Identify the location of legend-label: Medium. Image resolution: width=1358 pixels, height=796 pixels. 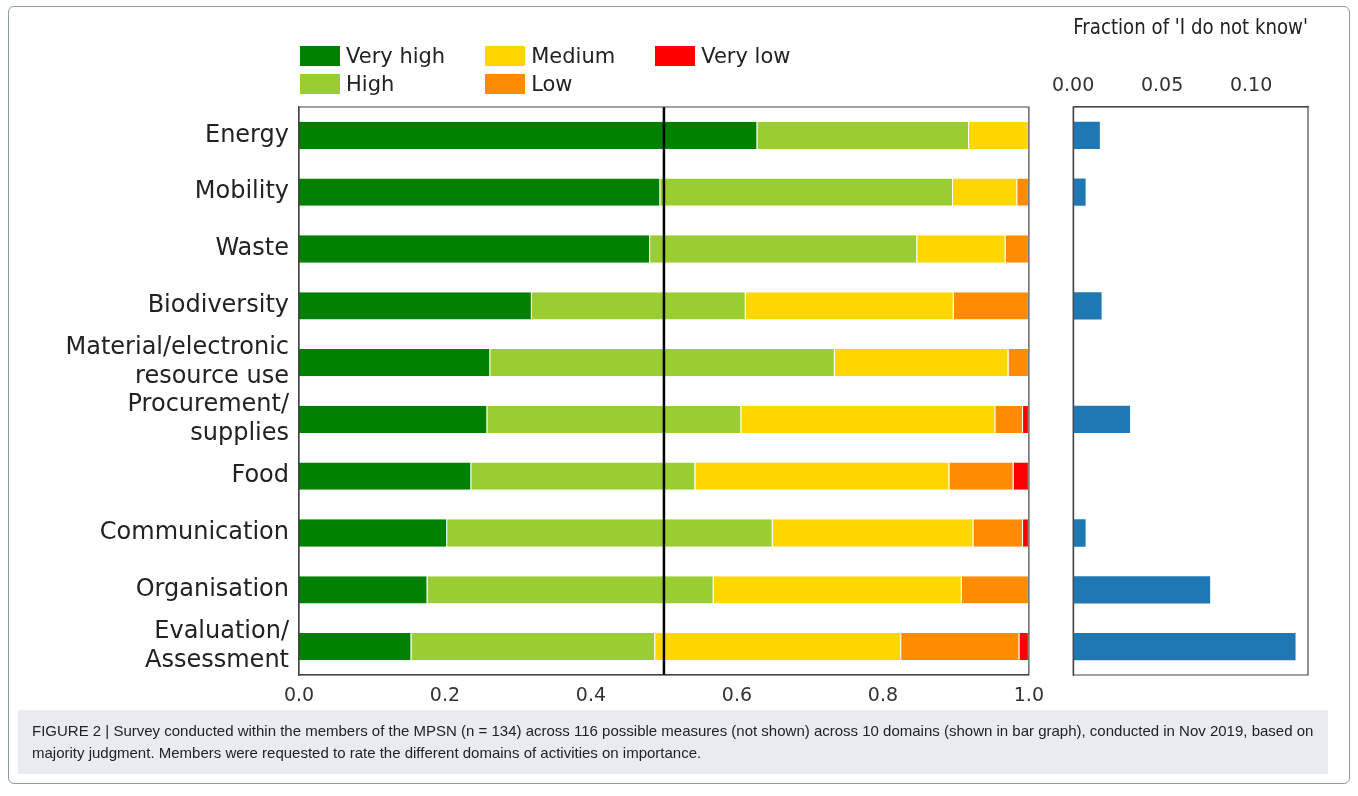
(573, 56).